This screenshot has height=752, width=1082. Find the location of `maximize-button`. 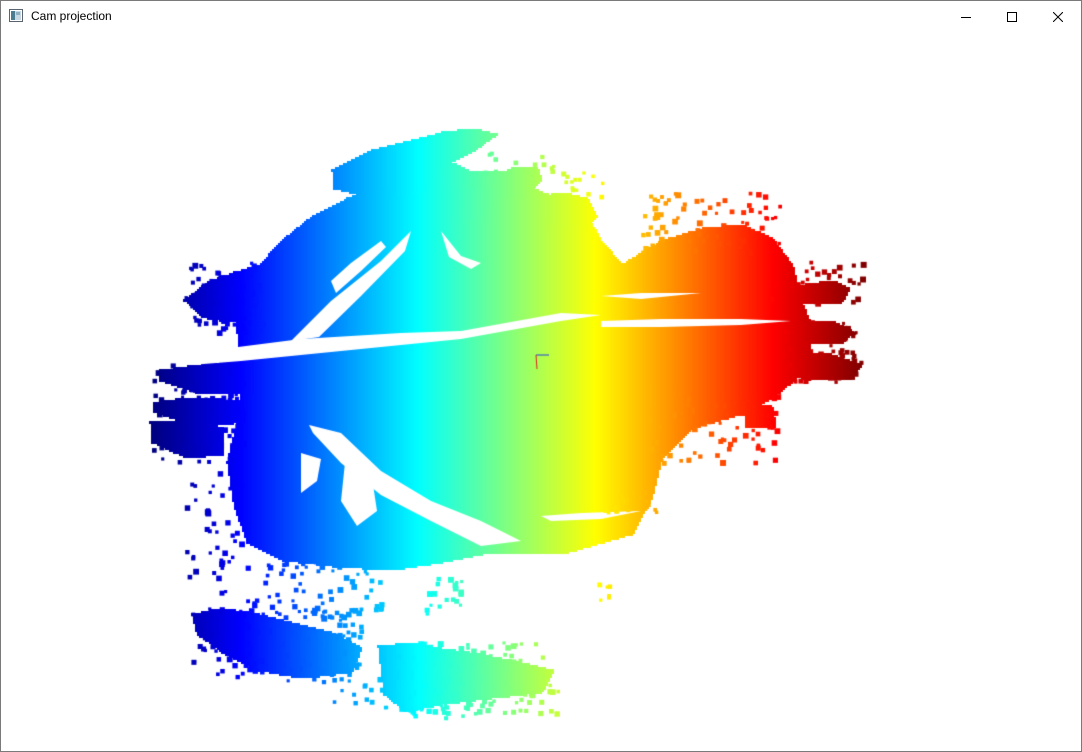

maximize-button is located at coordinates (1012, 16).